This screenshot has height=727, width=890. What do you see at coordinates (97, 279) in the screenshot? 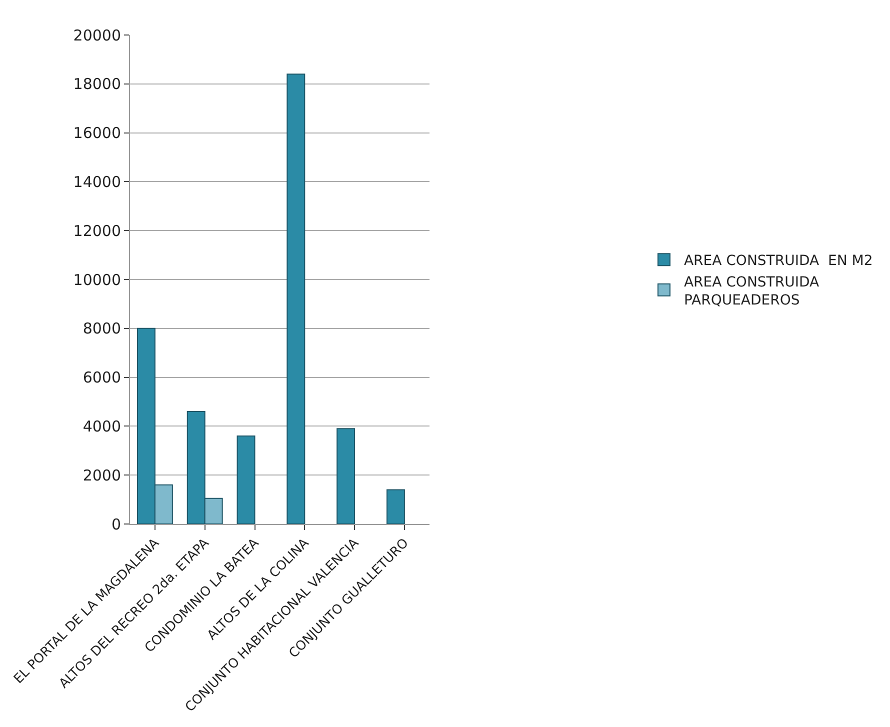
I see `y-tick-label: 10000` at bounding box center [97, 279].